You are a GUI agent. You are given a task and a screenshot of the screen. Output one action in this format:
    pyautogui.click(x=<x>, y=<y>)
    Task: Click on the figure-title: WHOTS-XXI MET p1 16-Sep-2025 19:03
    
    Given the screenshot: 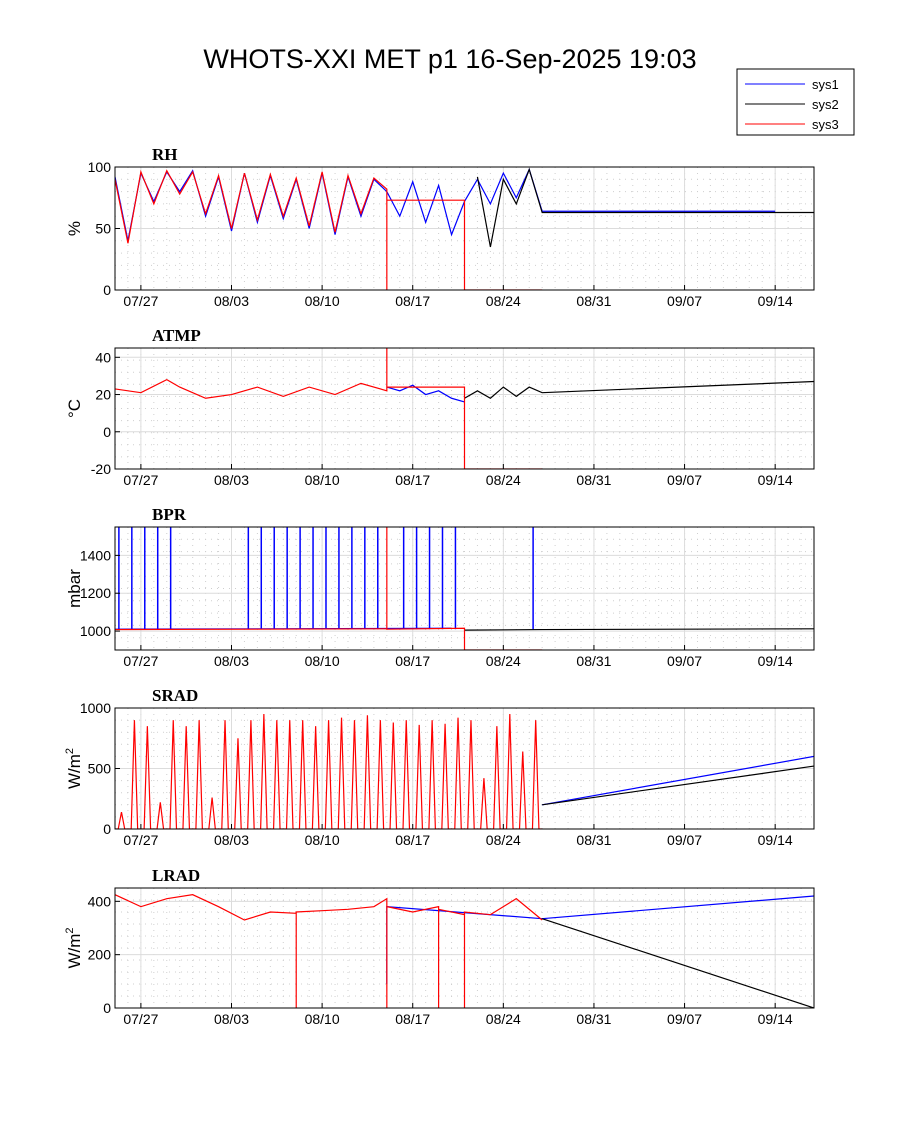 What is the action you would take?
    pyautogui.click(x=449, y=59)
    